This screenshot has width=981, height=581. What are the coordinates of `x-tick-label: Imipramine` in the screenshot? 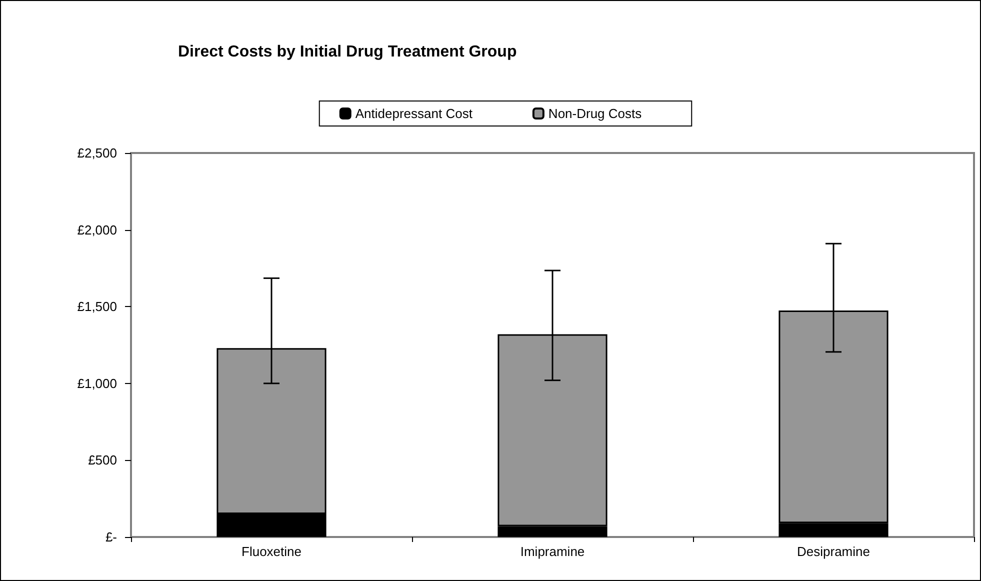 It's located at (552, 551).